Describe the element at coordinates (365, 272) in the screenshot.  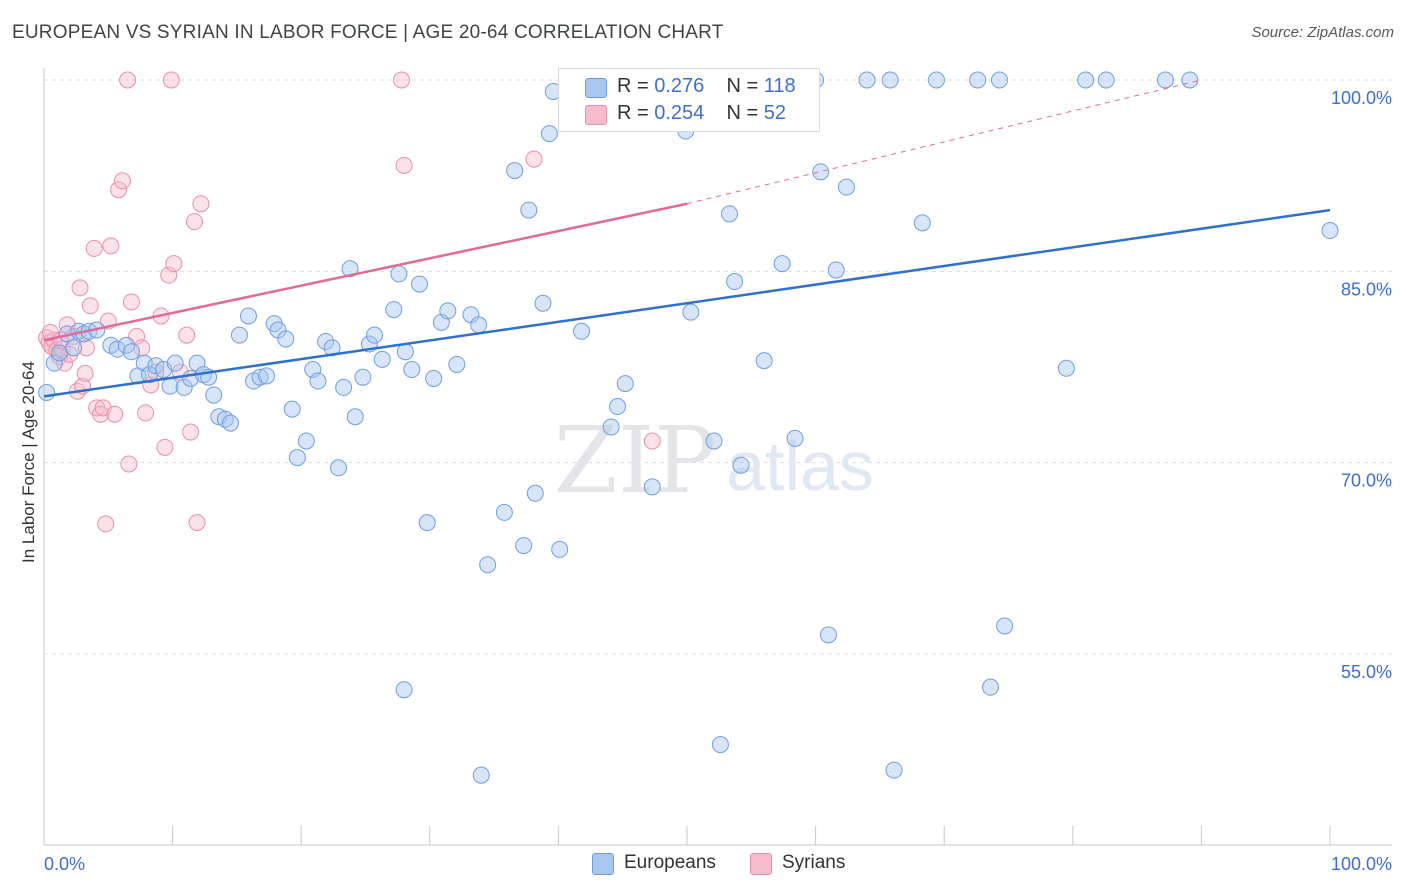
I see `syrians-trend-line` at that location.